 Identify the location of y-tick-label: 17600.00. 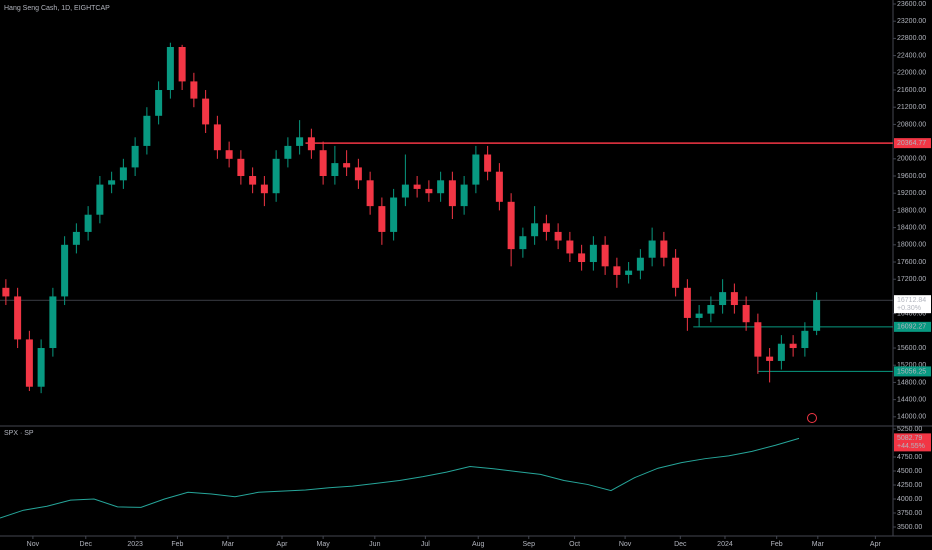
(911, 262).